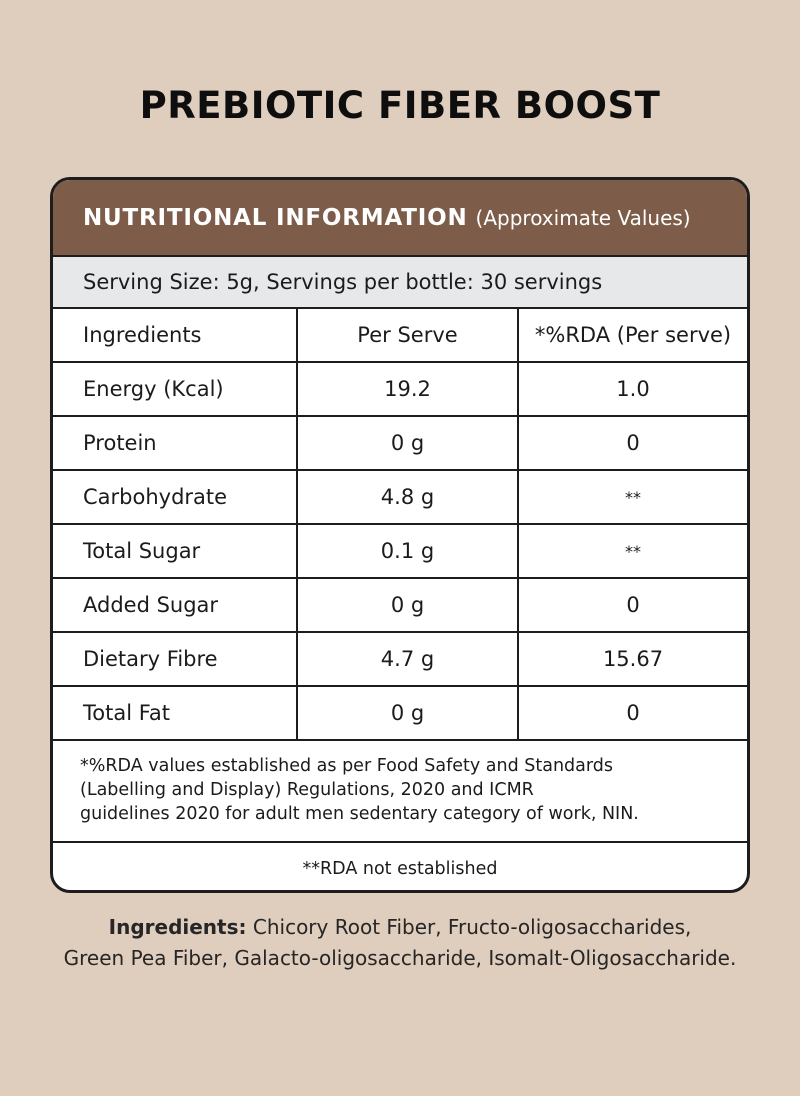  I want to click on table-row: Carbohydrate 4.8 g **, so click(400, 497).